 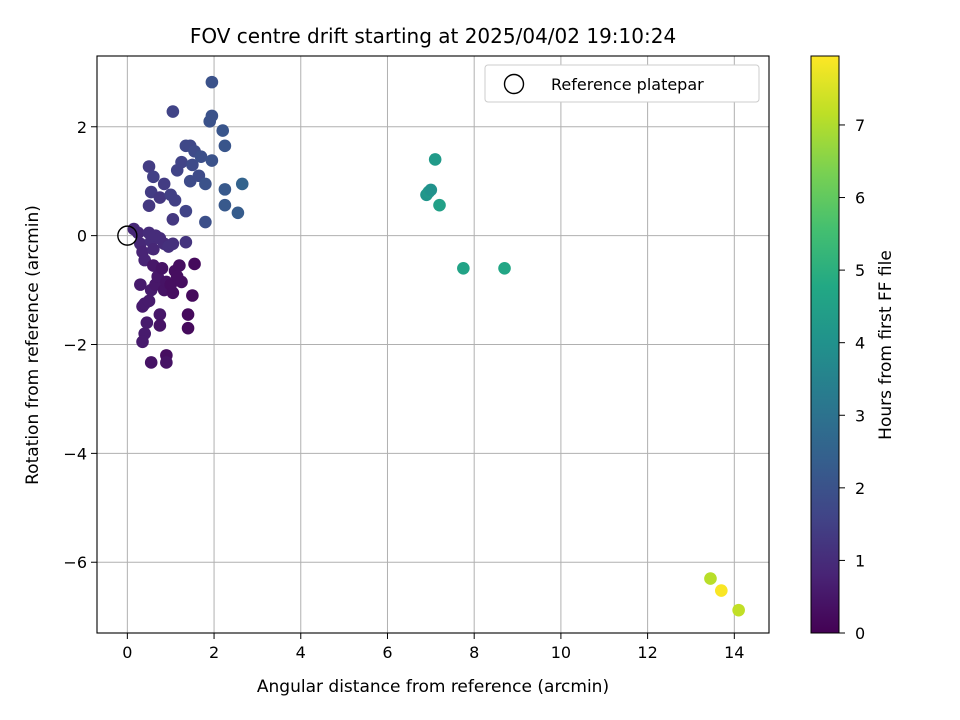 What do you see at coordinates (860, 560) in the screenshot?
I see `colorbar-tick-label: 1` at bounding box center [860, 560].